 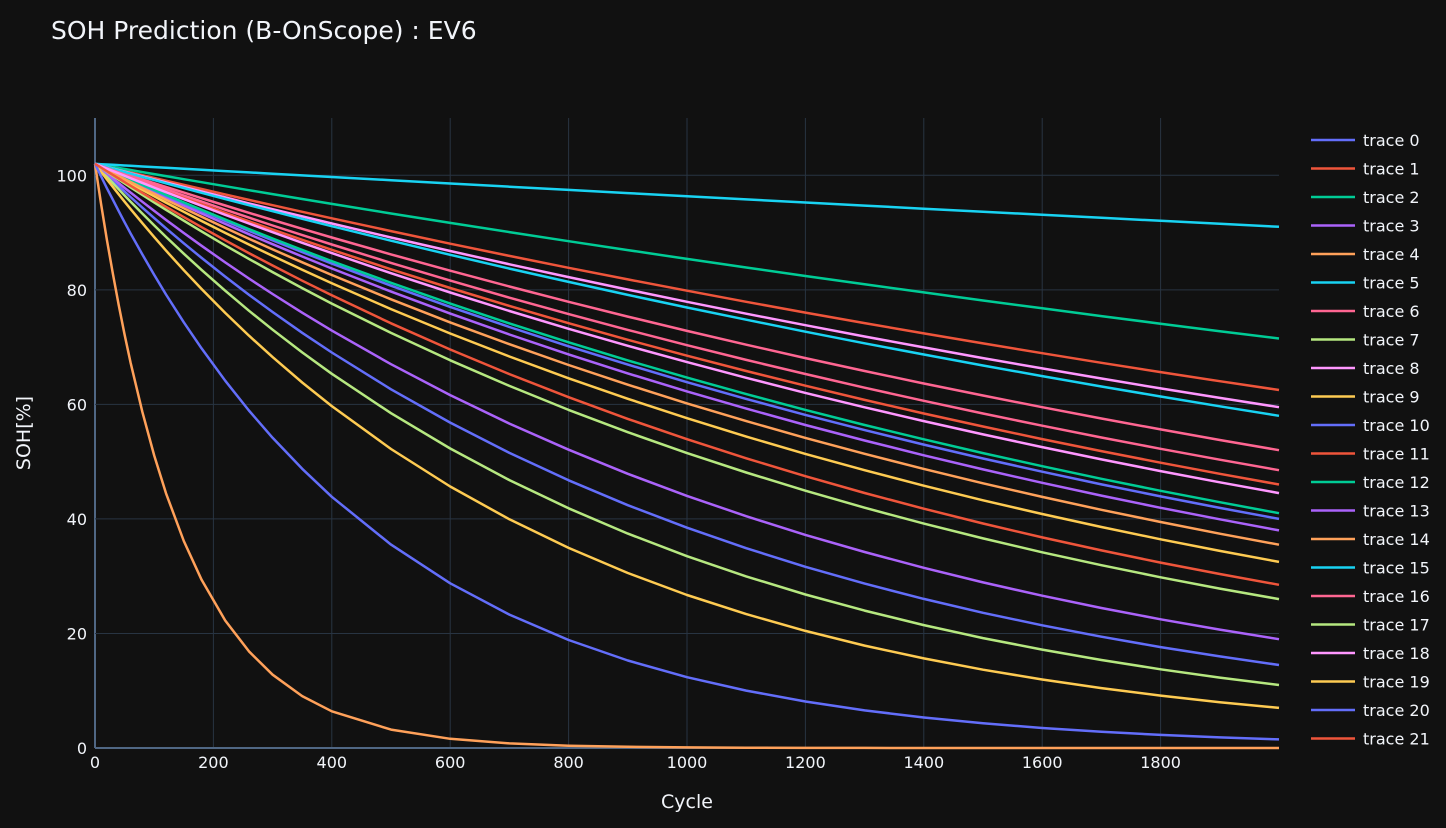 What do you see at coordinates (1396, 682) in the screenshot?
I see `legend-label: trace 19` at bounding box center [1396, 682].